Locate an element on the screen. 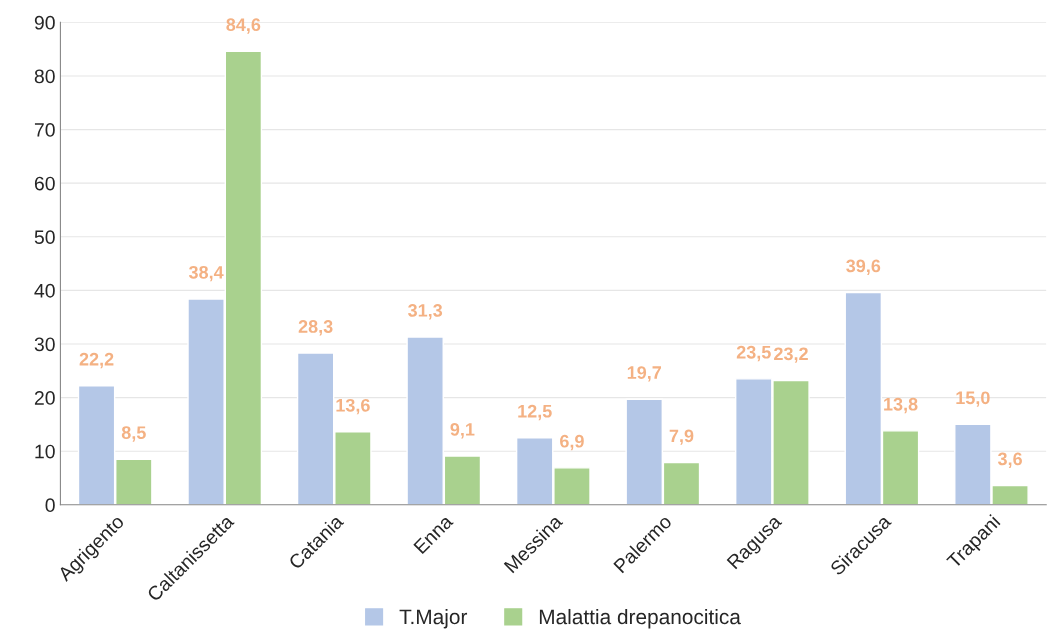 This screenshot has height=639, width=1060. data-label: 23,5 is located at coordinates (753, 353).